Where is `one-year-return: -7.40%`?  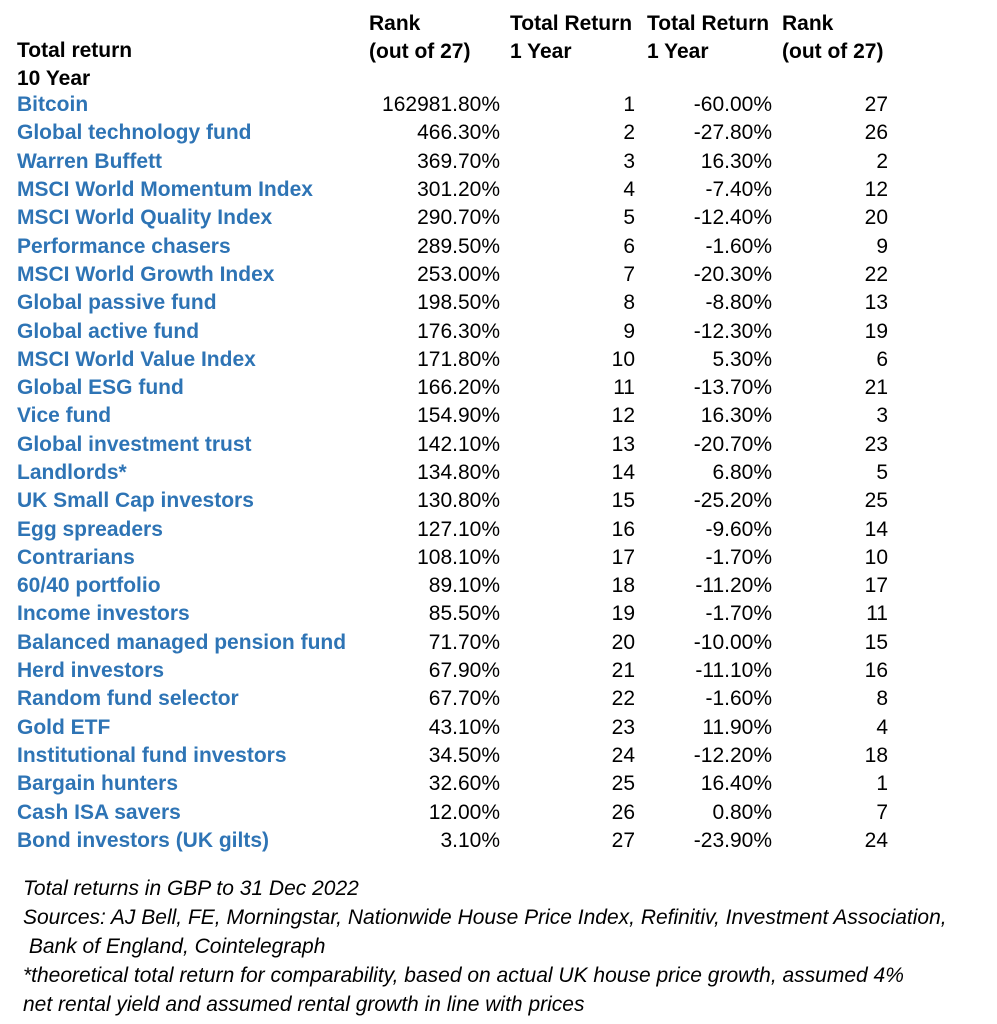
one-year-return: -7.40% is located at coordinates (738, 190).